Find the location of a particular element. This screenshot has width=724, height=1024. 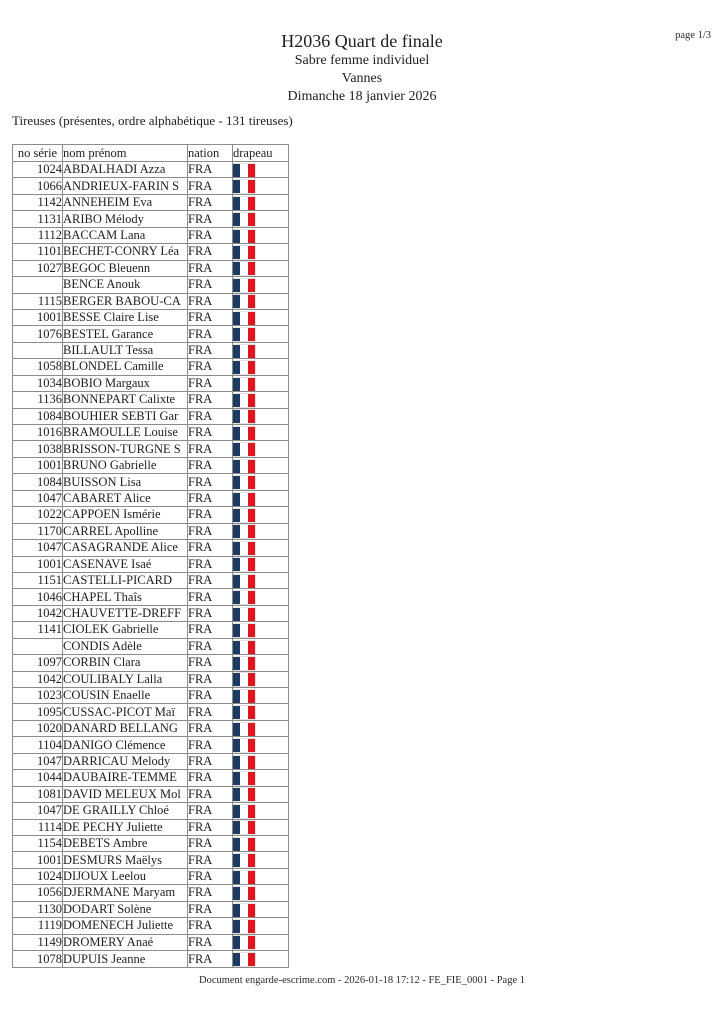

serial-number-cell: 1104 is located at coordinates (37, 745).